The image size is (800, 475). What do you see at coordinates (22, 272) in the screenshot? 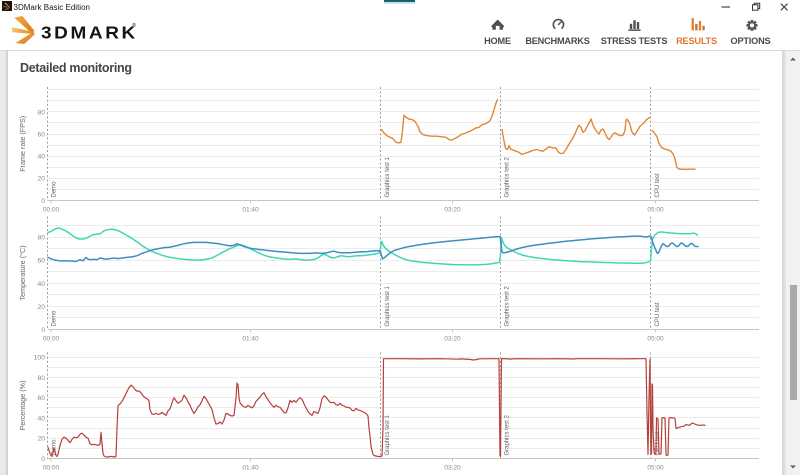
I see `svg-text: Temperature (°C)` at bounding box center [22, 272].